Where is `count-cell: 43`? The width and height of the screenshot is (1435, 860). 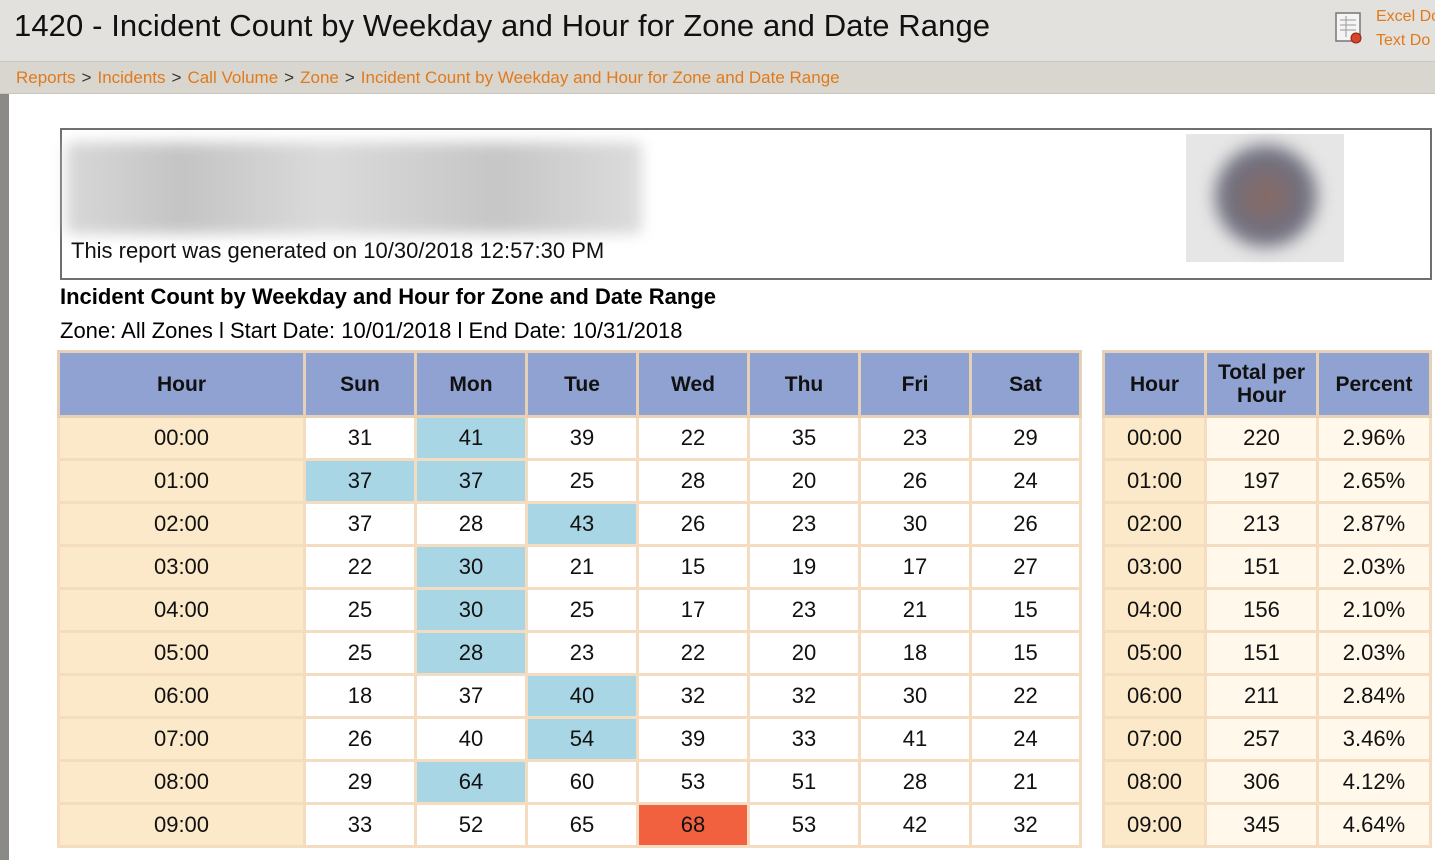
count-cell: 43 is located at coordinates (582, 524).